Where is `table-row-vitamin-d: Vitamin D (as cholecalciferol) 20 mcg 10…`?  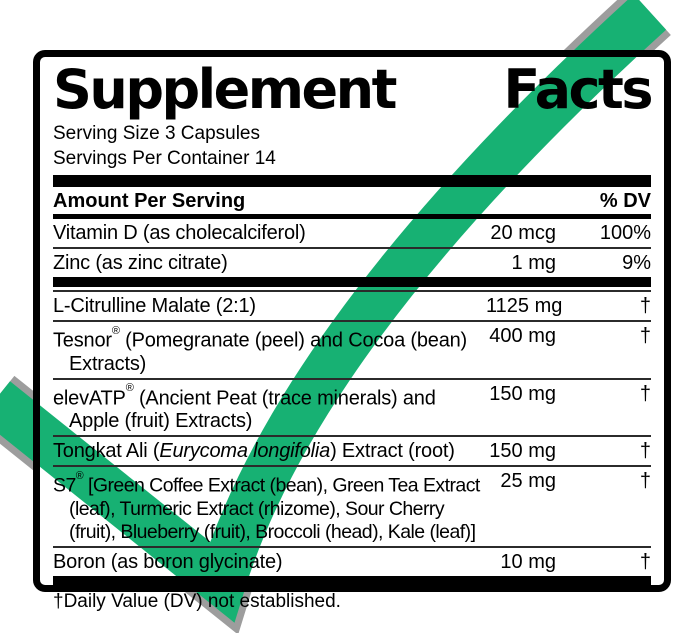 table-row-vitamin-d: Vitamin D (as cholecalciferol) 20 mcg 10… is located at coordinates (352, 233).